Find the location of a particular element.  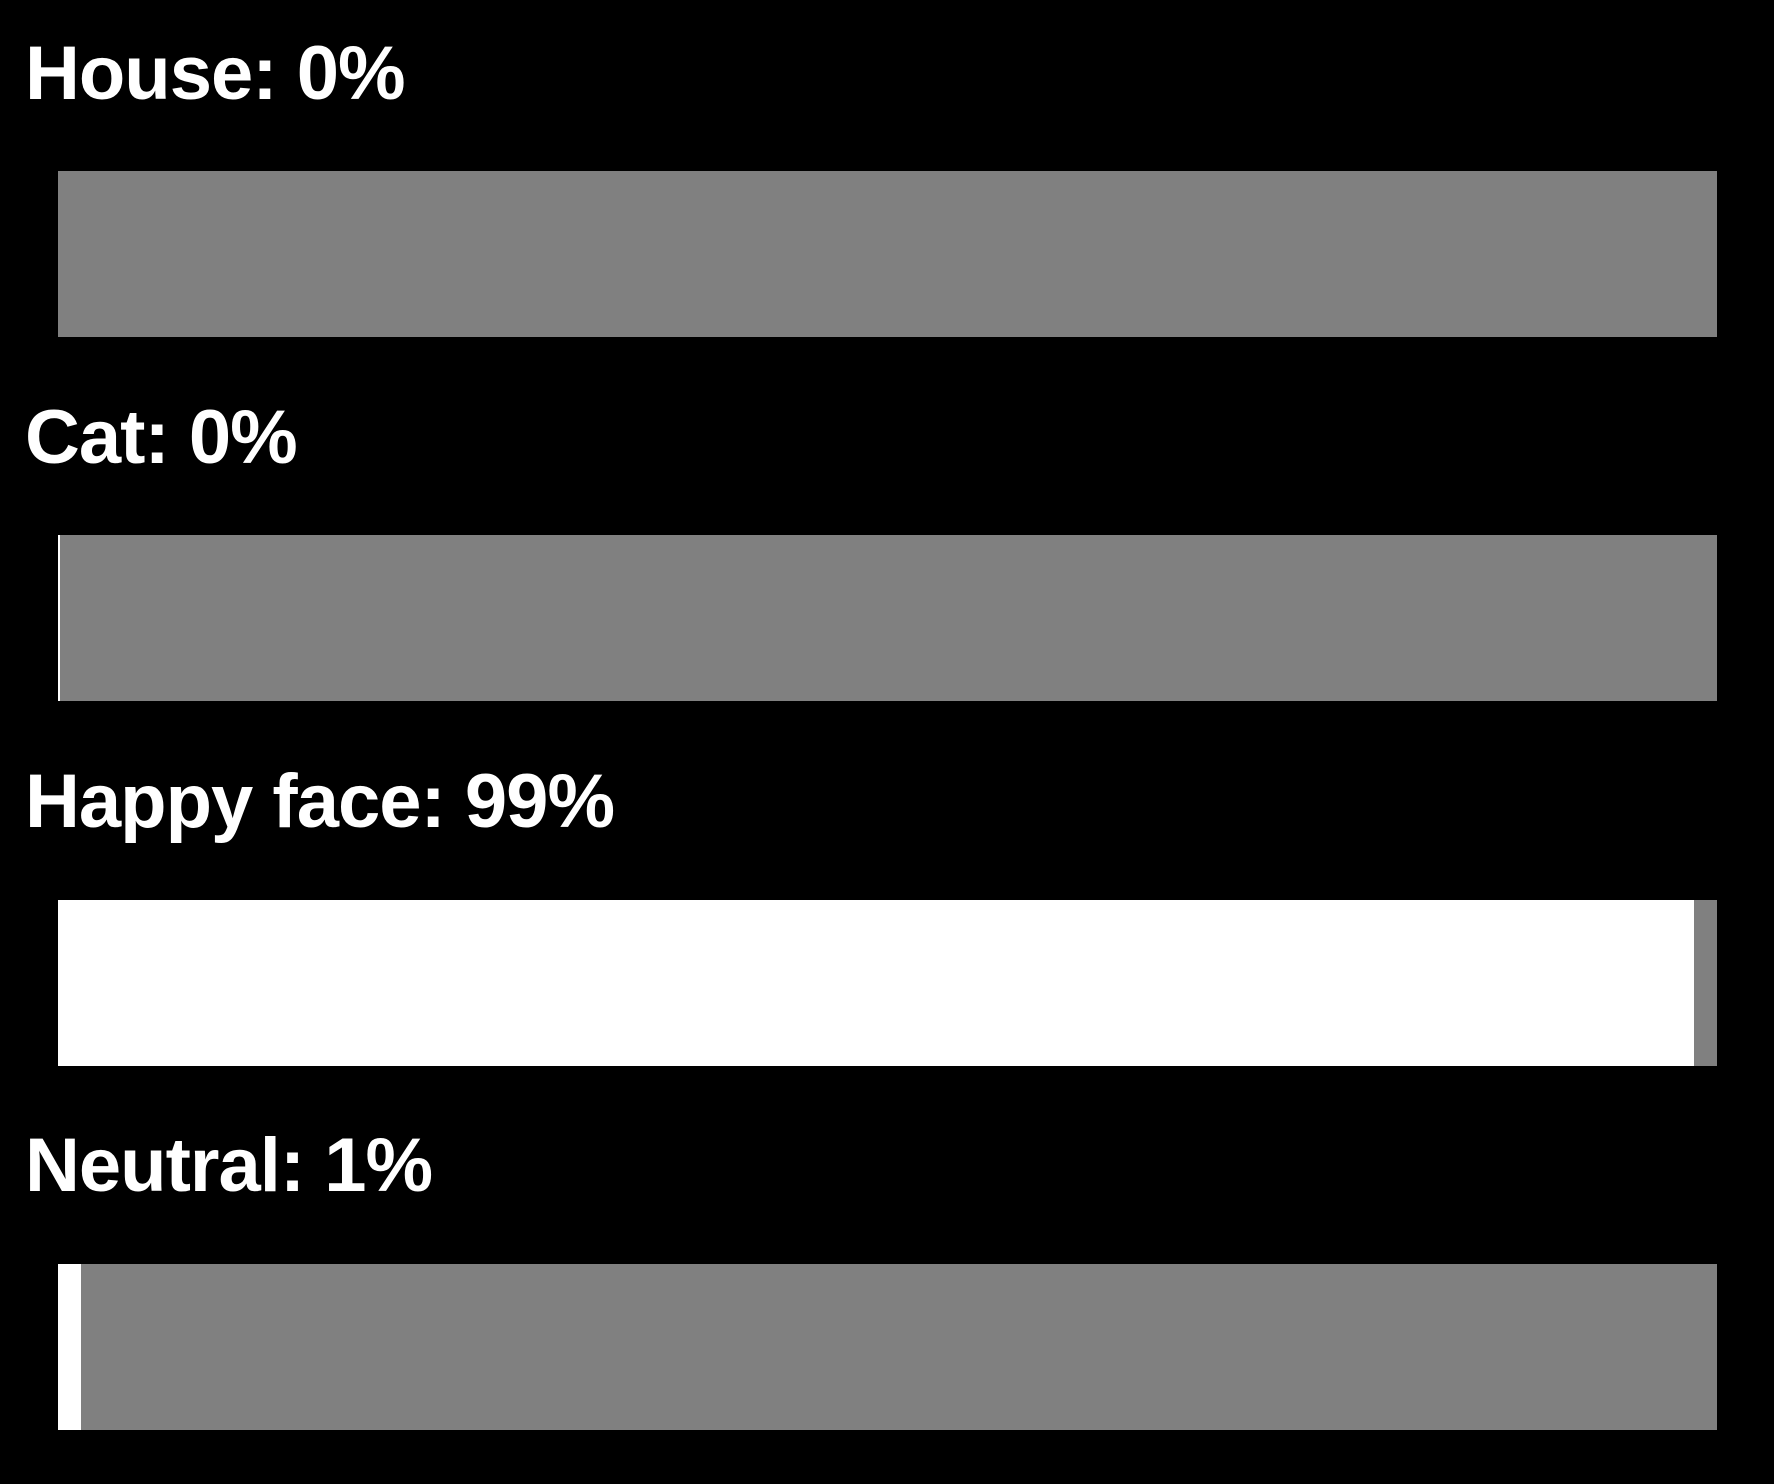

class-label: Neutral: 1% is located at coordinates (229, 1165).